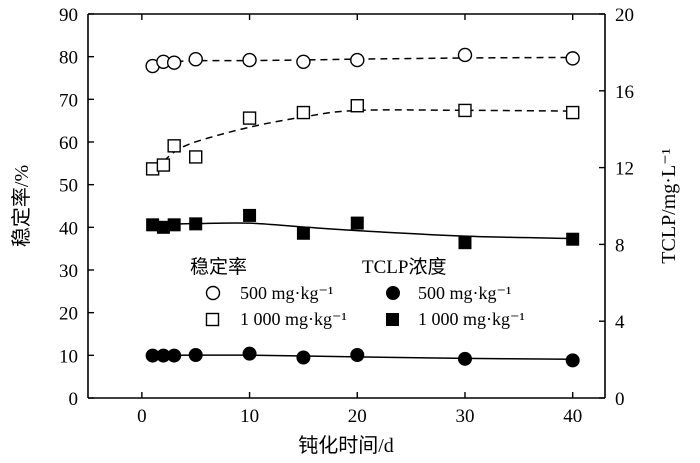 The height and width of the screenshot is (463, 700). Describe the element at coordinates (392, 319) in the screenshot. I see `legend-filled-square-marker` at that location.